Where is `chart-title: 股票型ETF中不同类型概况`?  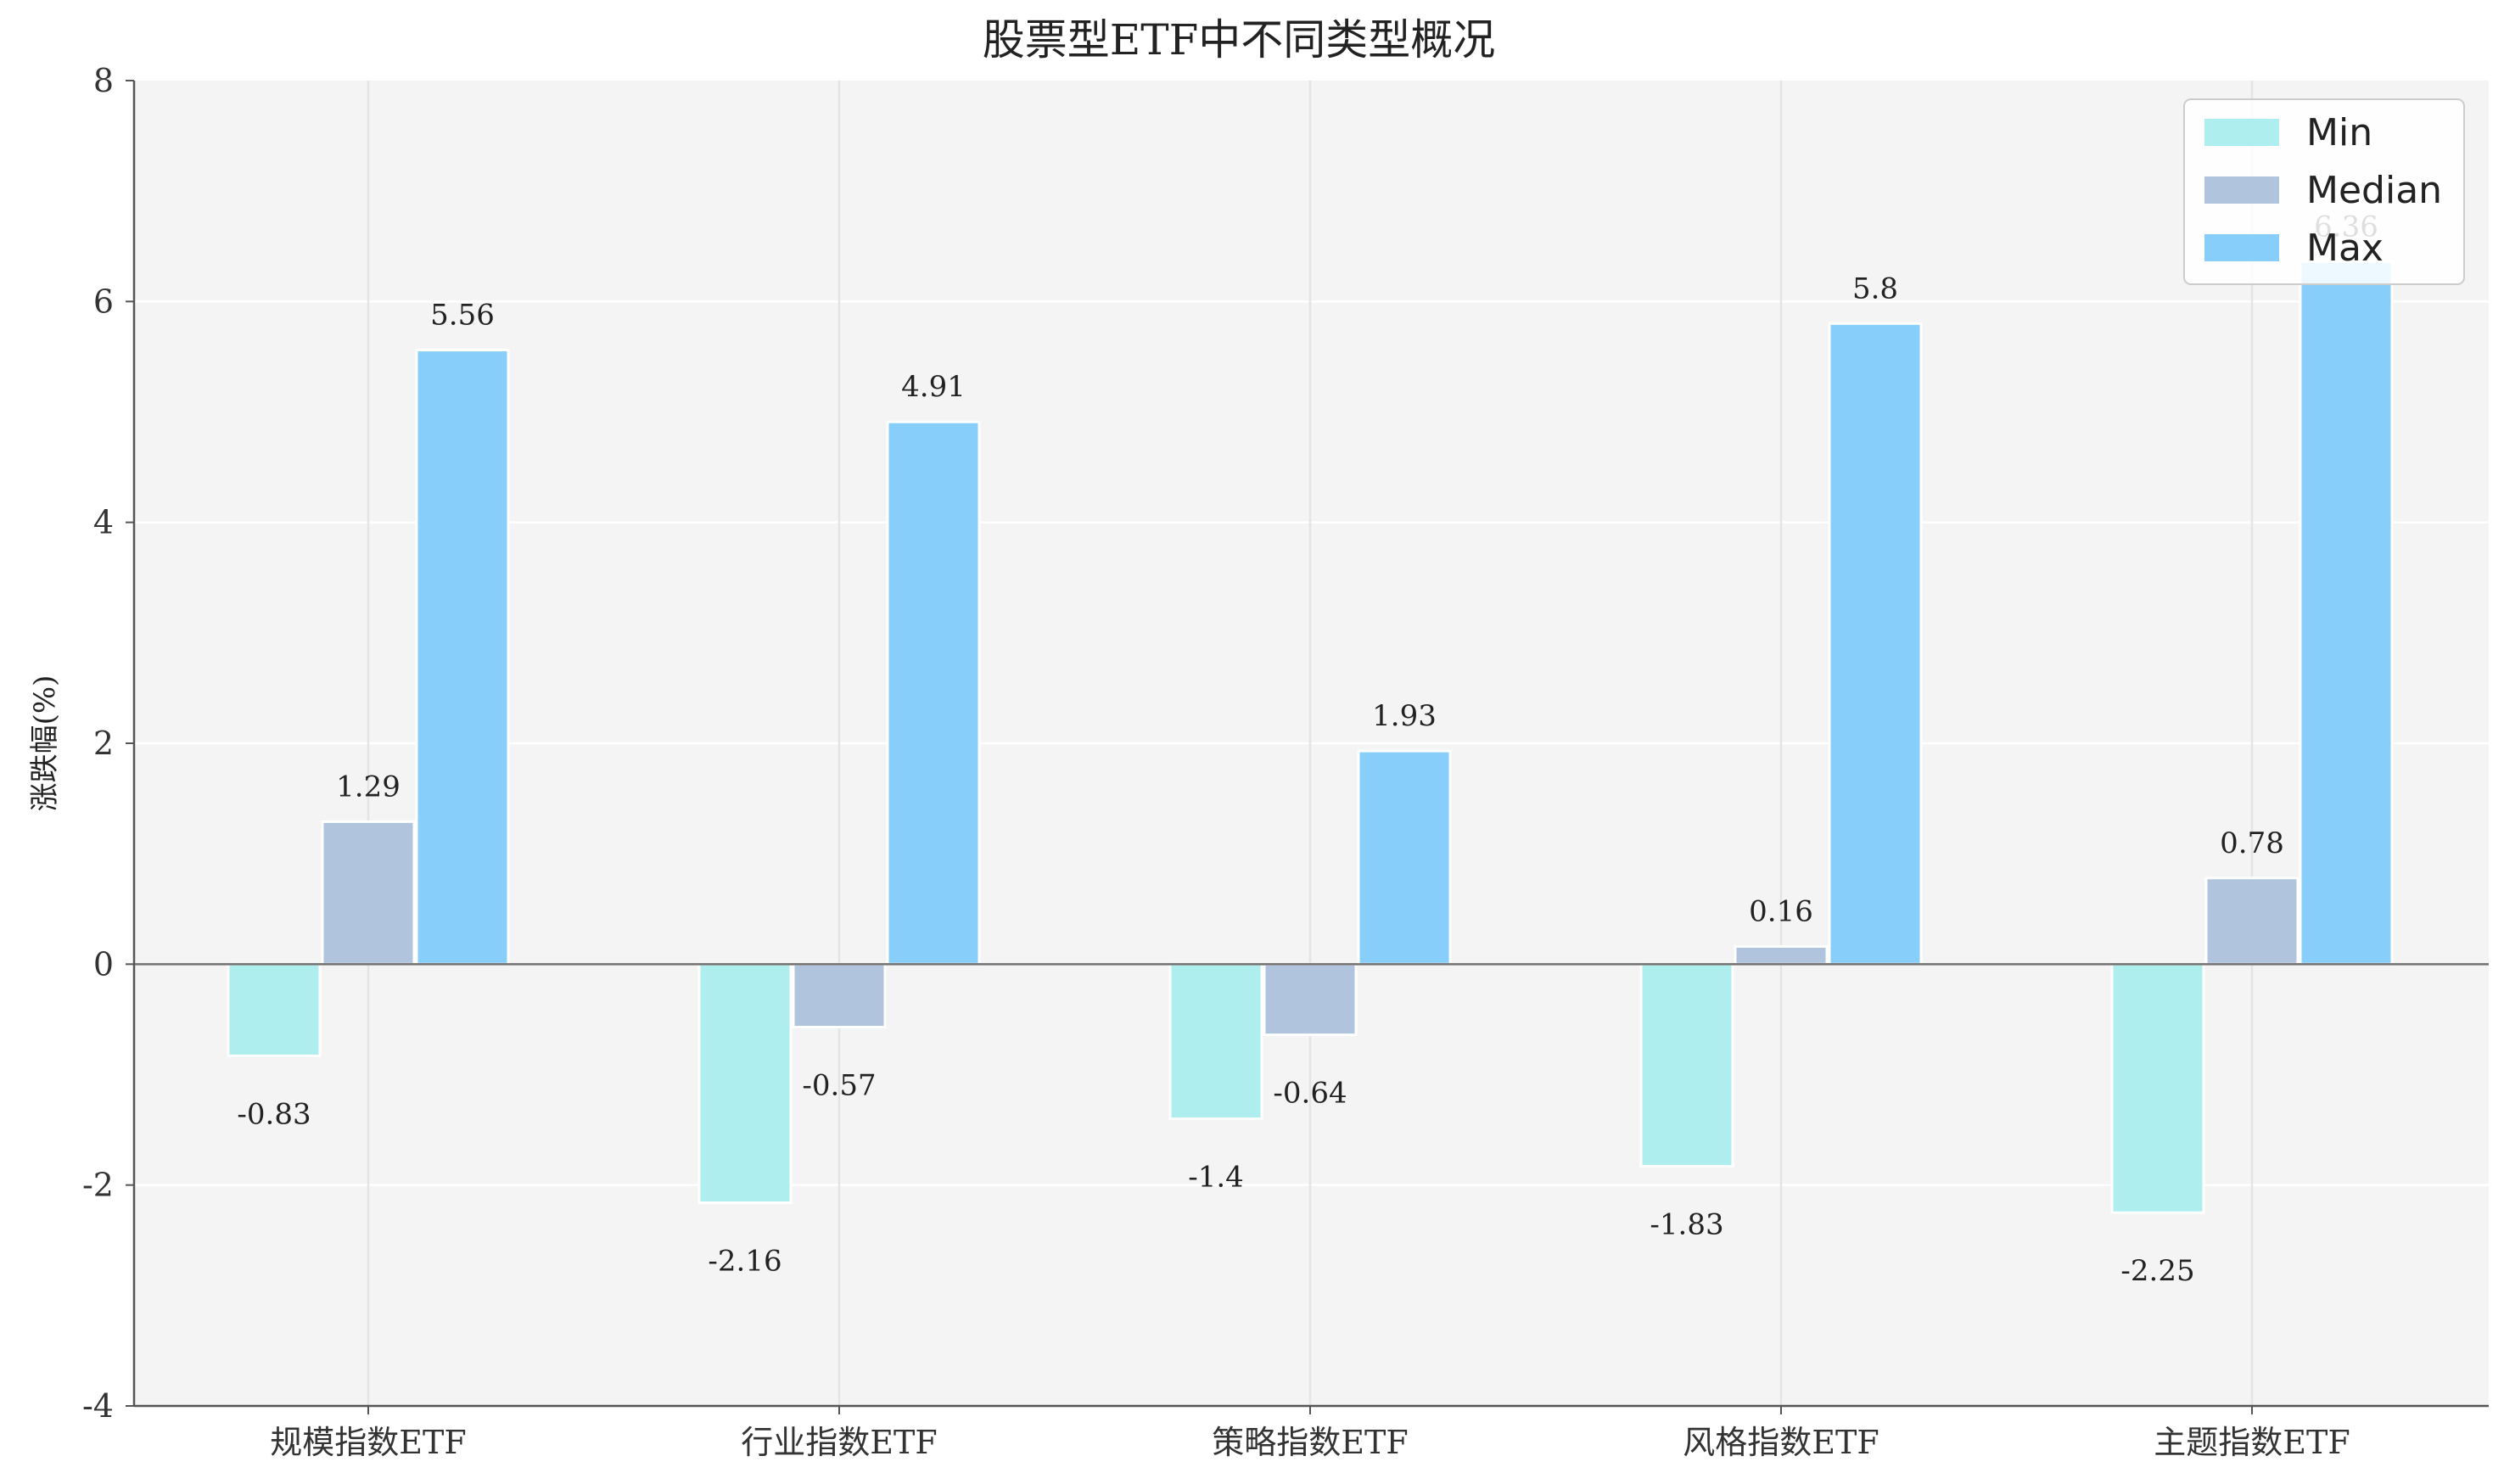
chart-title: 股票型ETF中不同类型概况 is located at coordinates (1240, 39).